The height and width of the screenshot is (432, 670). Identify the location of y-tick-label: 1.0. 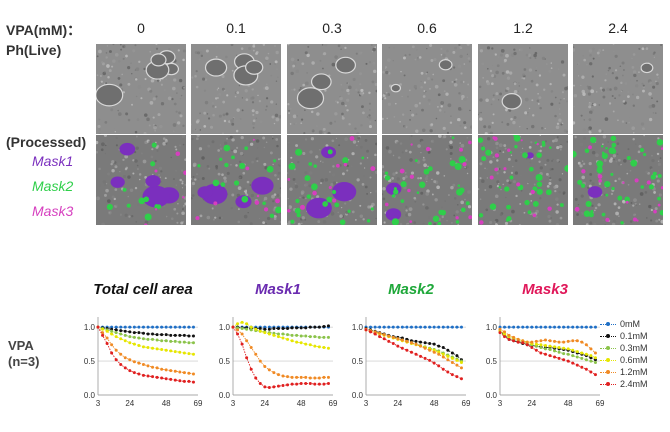
(492, 327).